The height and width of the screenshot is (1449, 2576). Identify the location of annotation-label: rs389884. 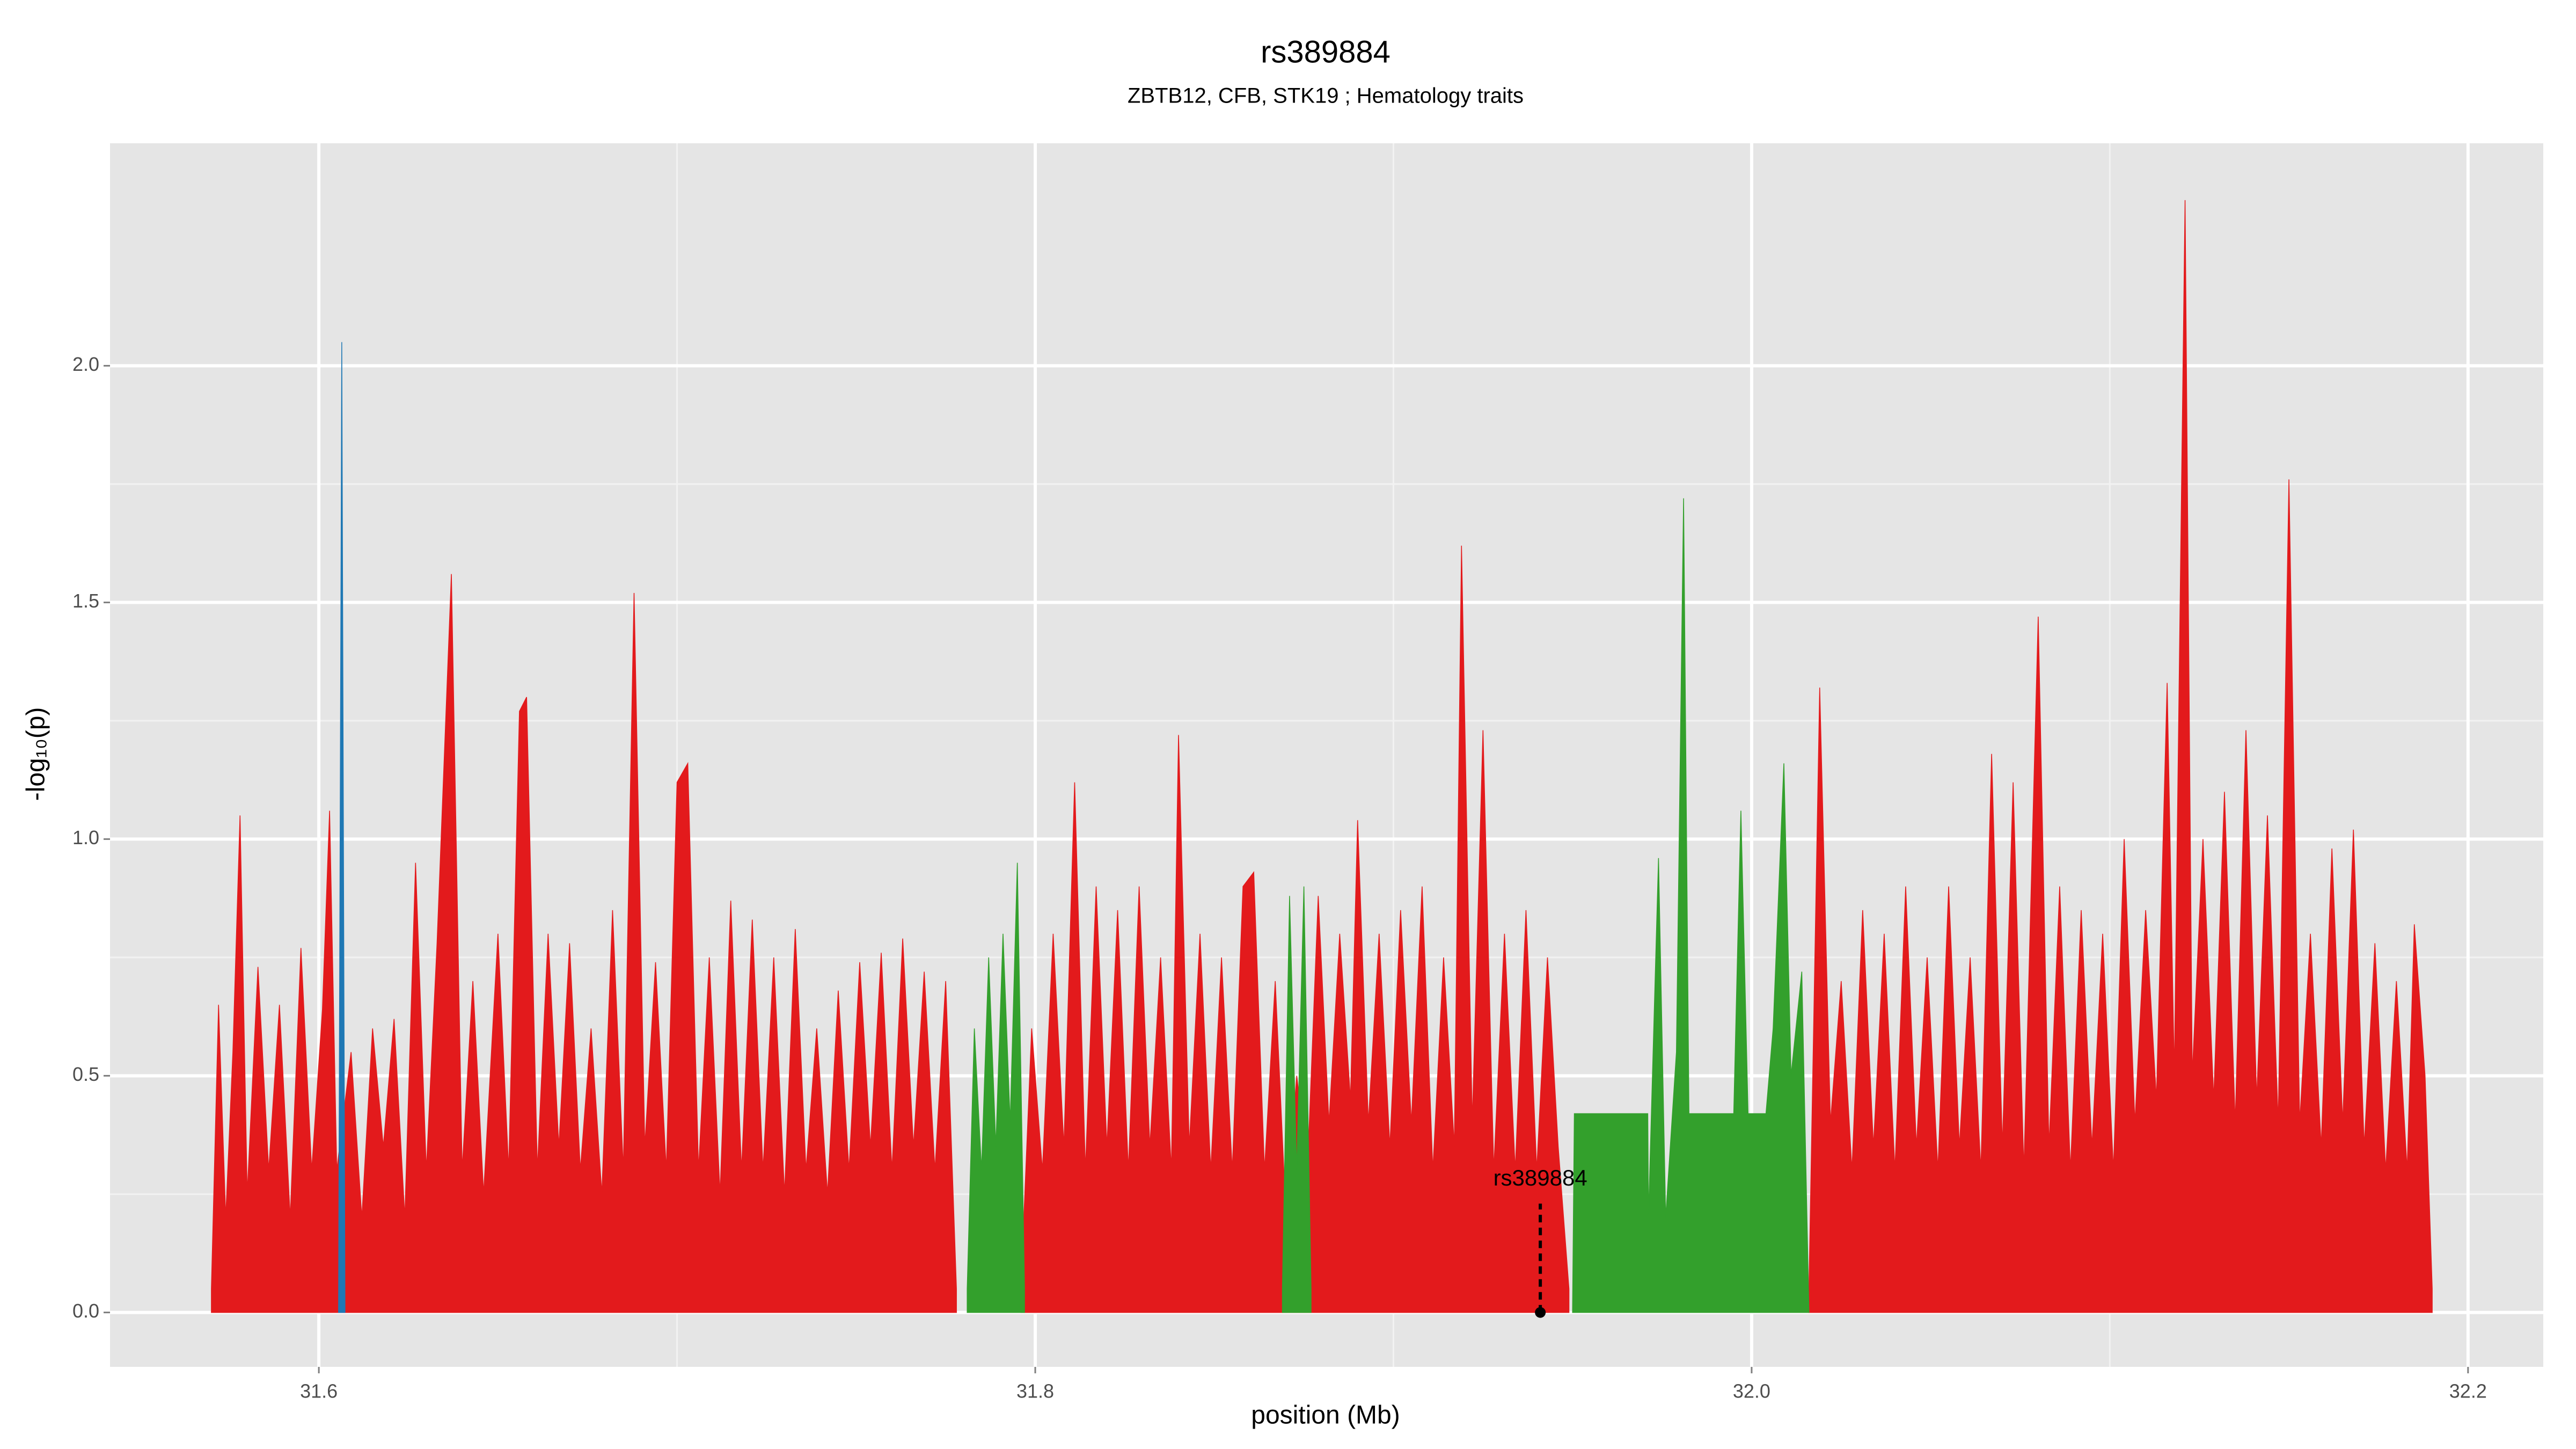
(1540, 1177).